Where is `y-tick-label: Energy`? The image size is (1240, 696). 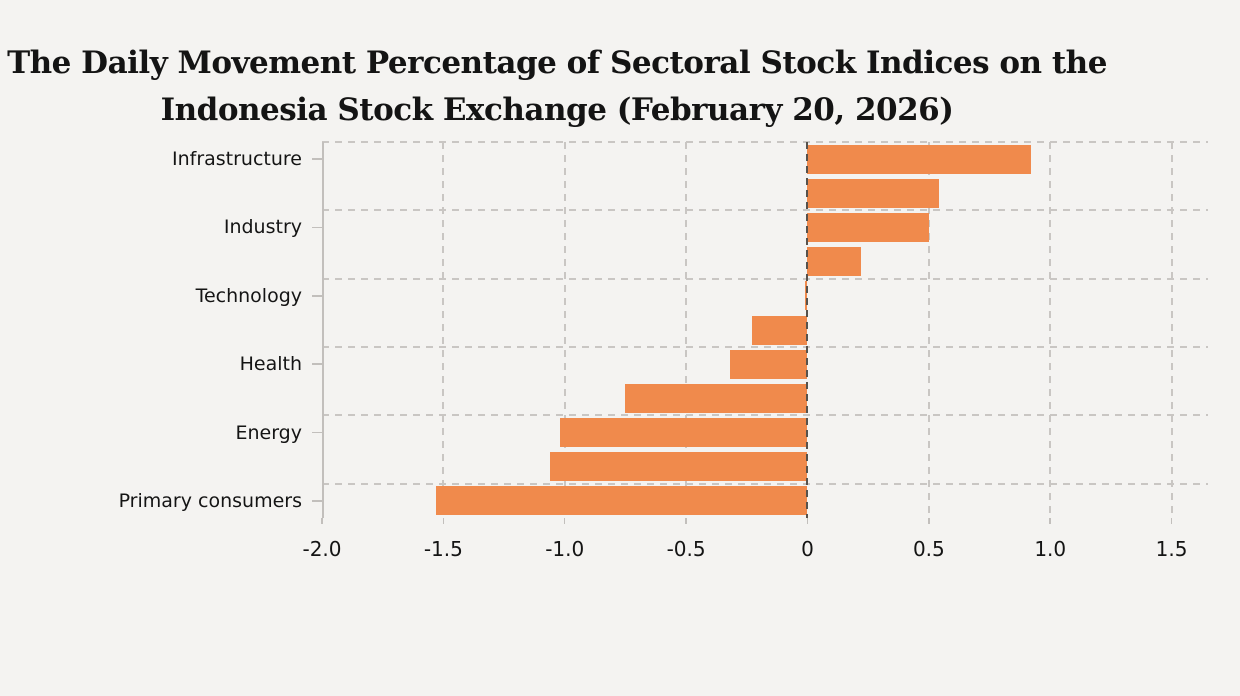
y-tick-label: Energy is located at coordinates (268, 432).